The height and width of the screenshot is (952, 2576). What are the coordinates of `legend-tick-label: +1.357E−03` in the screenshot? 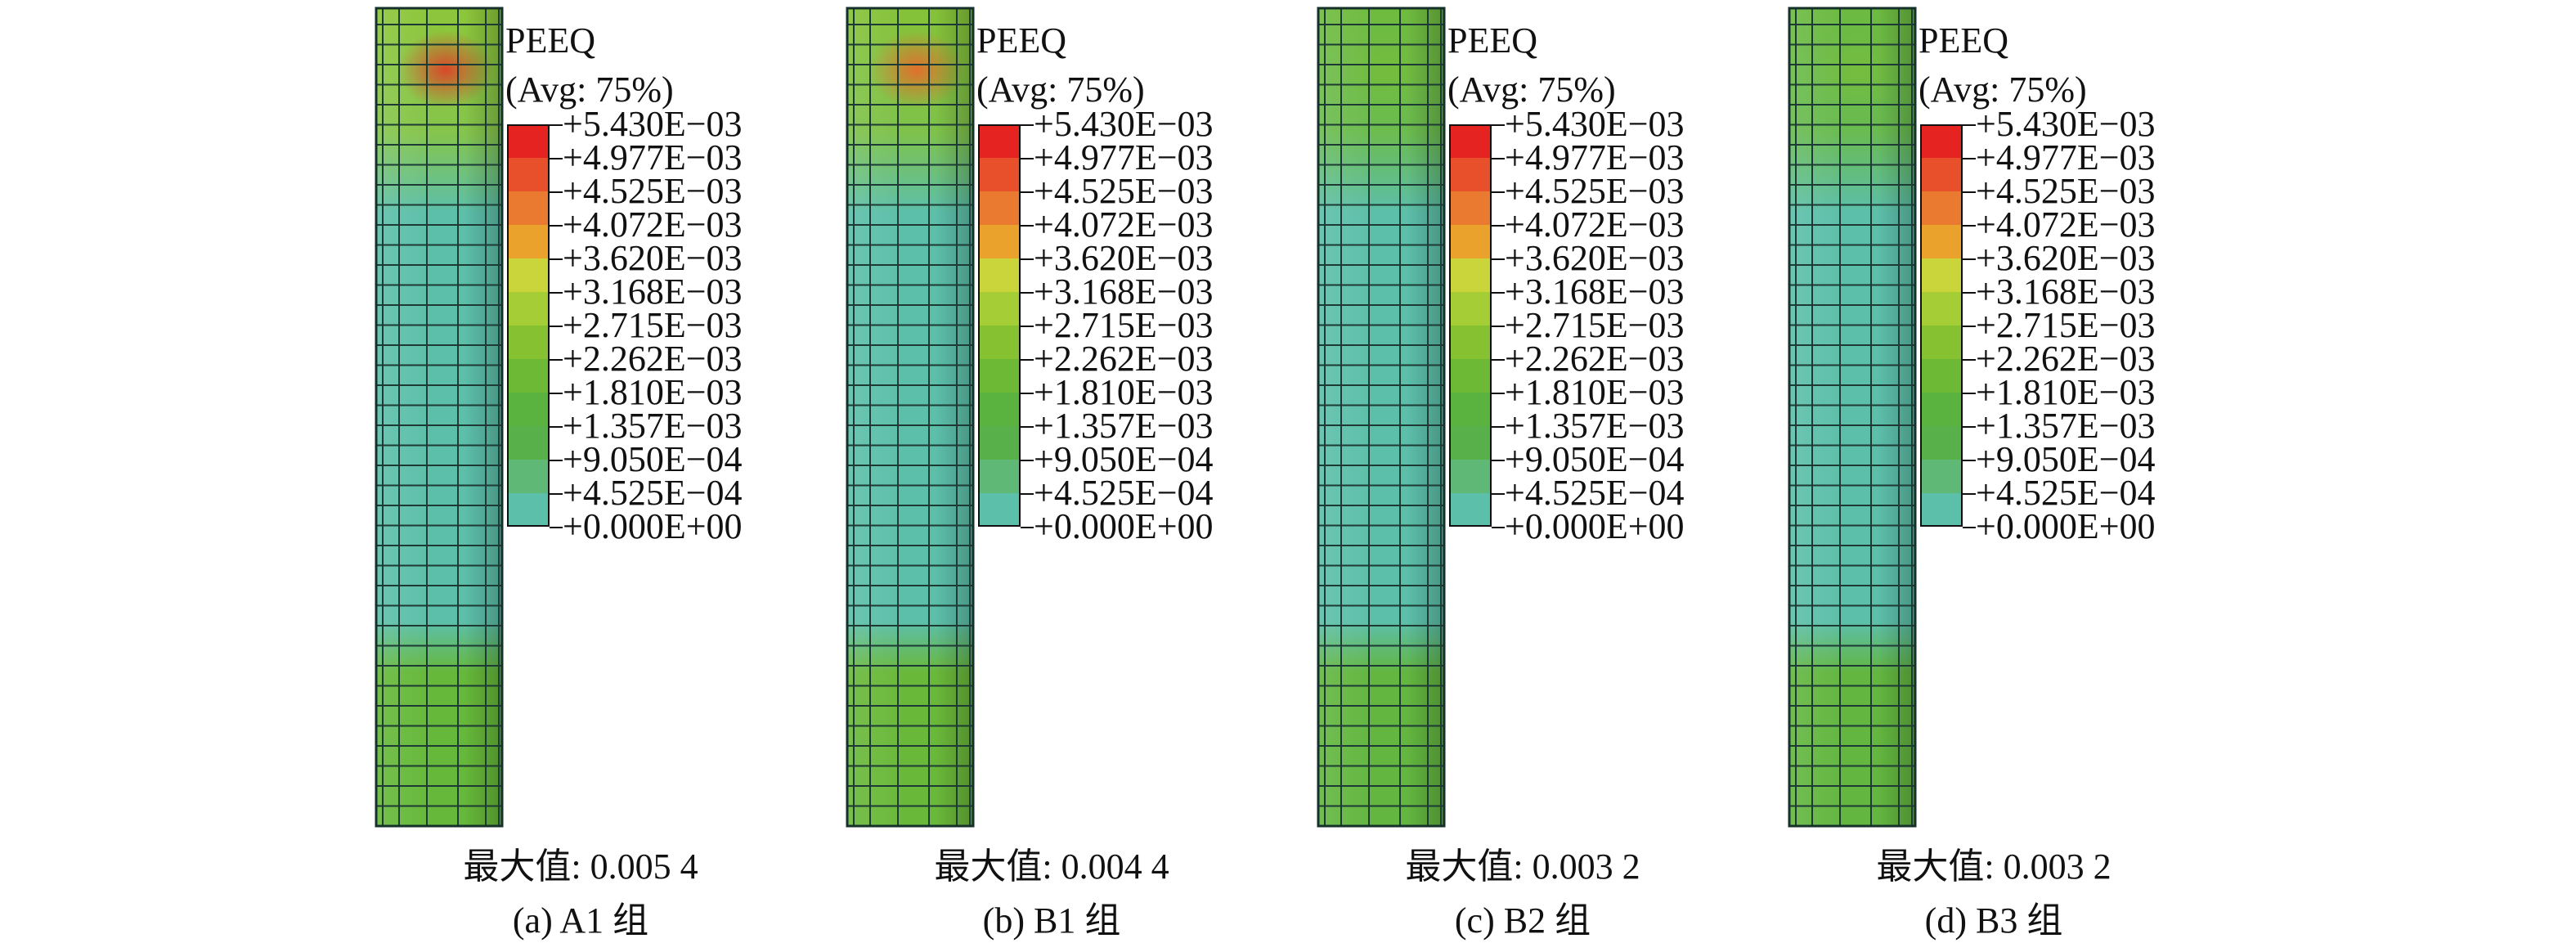 It's located at (1595, 426).